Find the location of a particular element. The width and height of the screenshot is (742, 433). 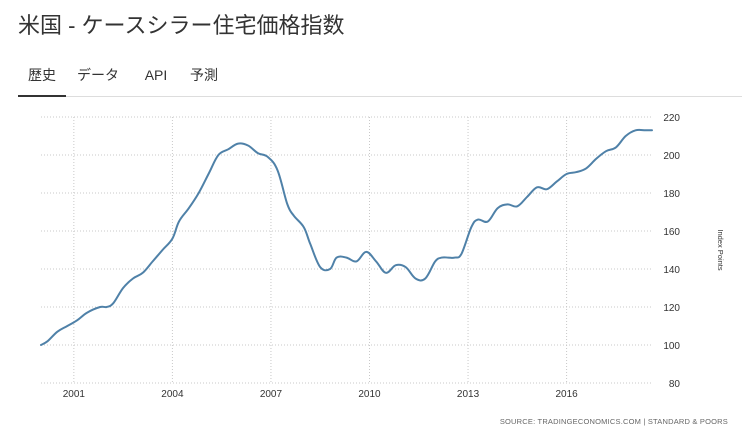

y-tick-label: 180 is located at coordinates (671, 194).